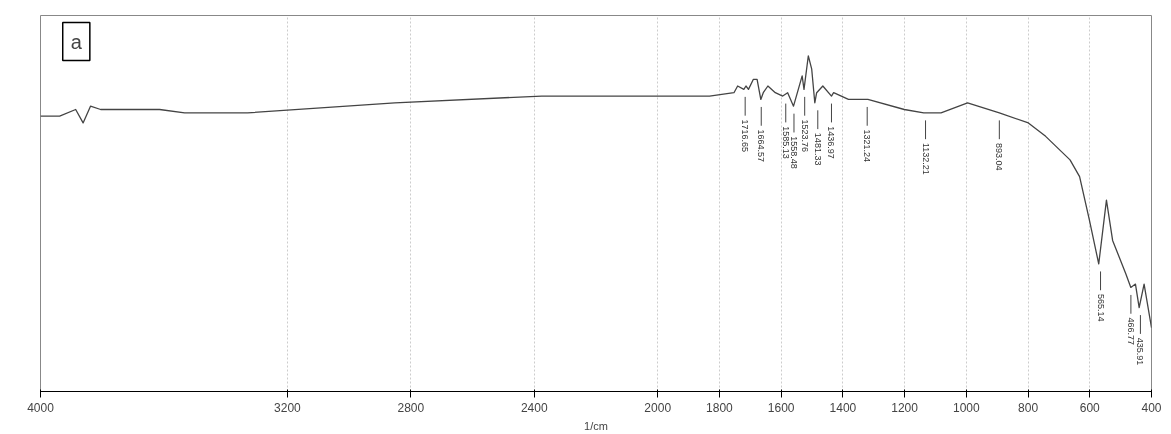 Image resolution: width=1171 pixels, height=434 pixels. I want to click on x-axis-title: 1/cm, so click(596, 425).